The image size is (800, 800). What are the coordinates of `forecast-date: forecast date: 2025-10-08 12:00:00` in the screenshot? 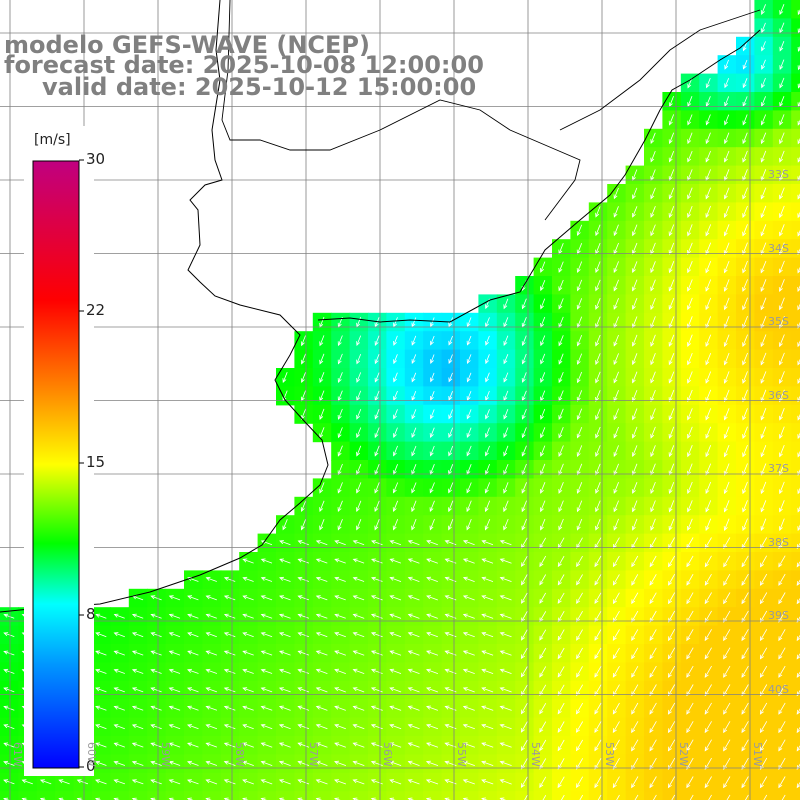 It's located at (244, 65).